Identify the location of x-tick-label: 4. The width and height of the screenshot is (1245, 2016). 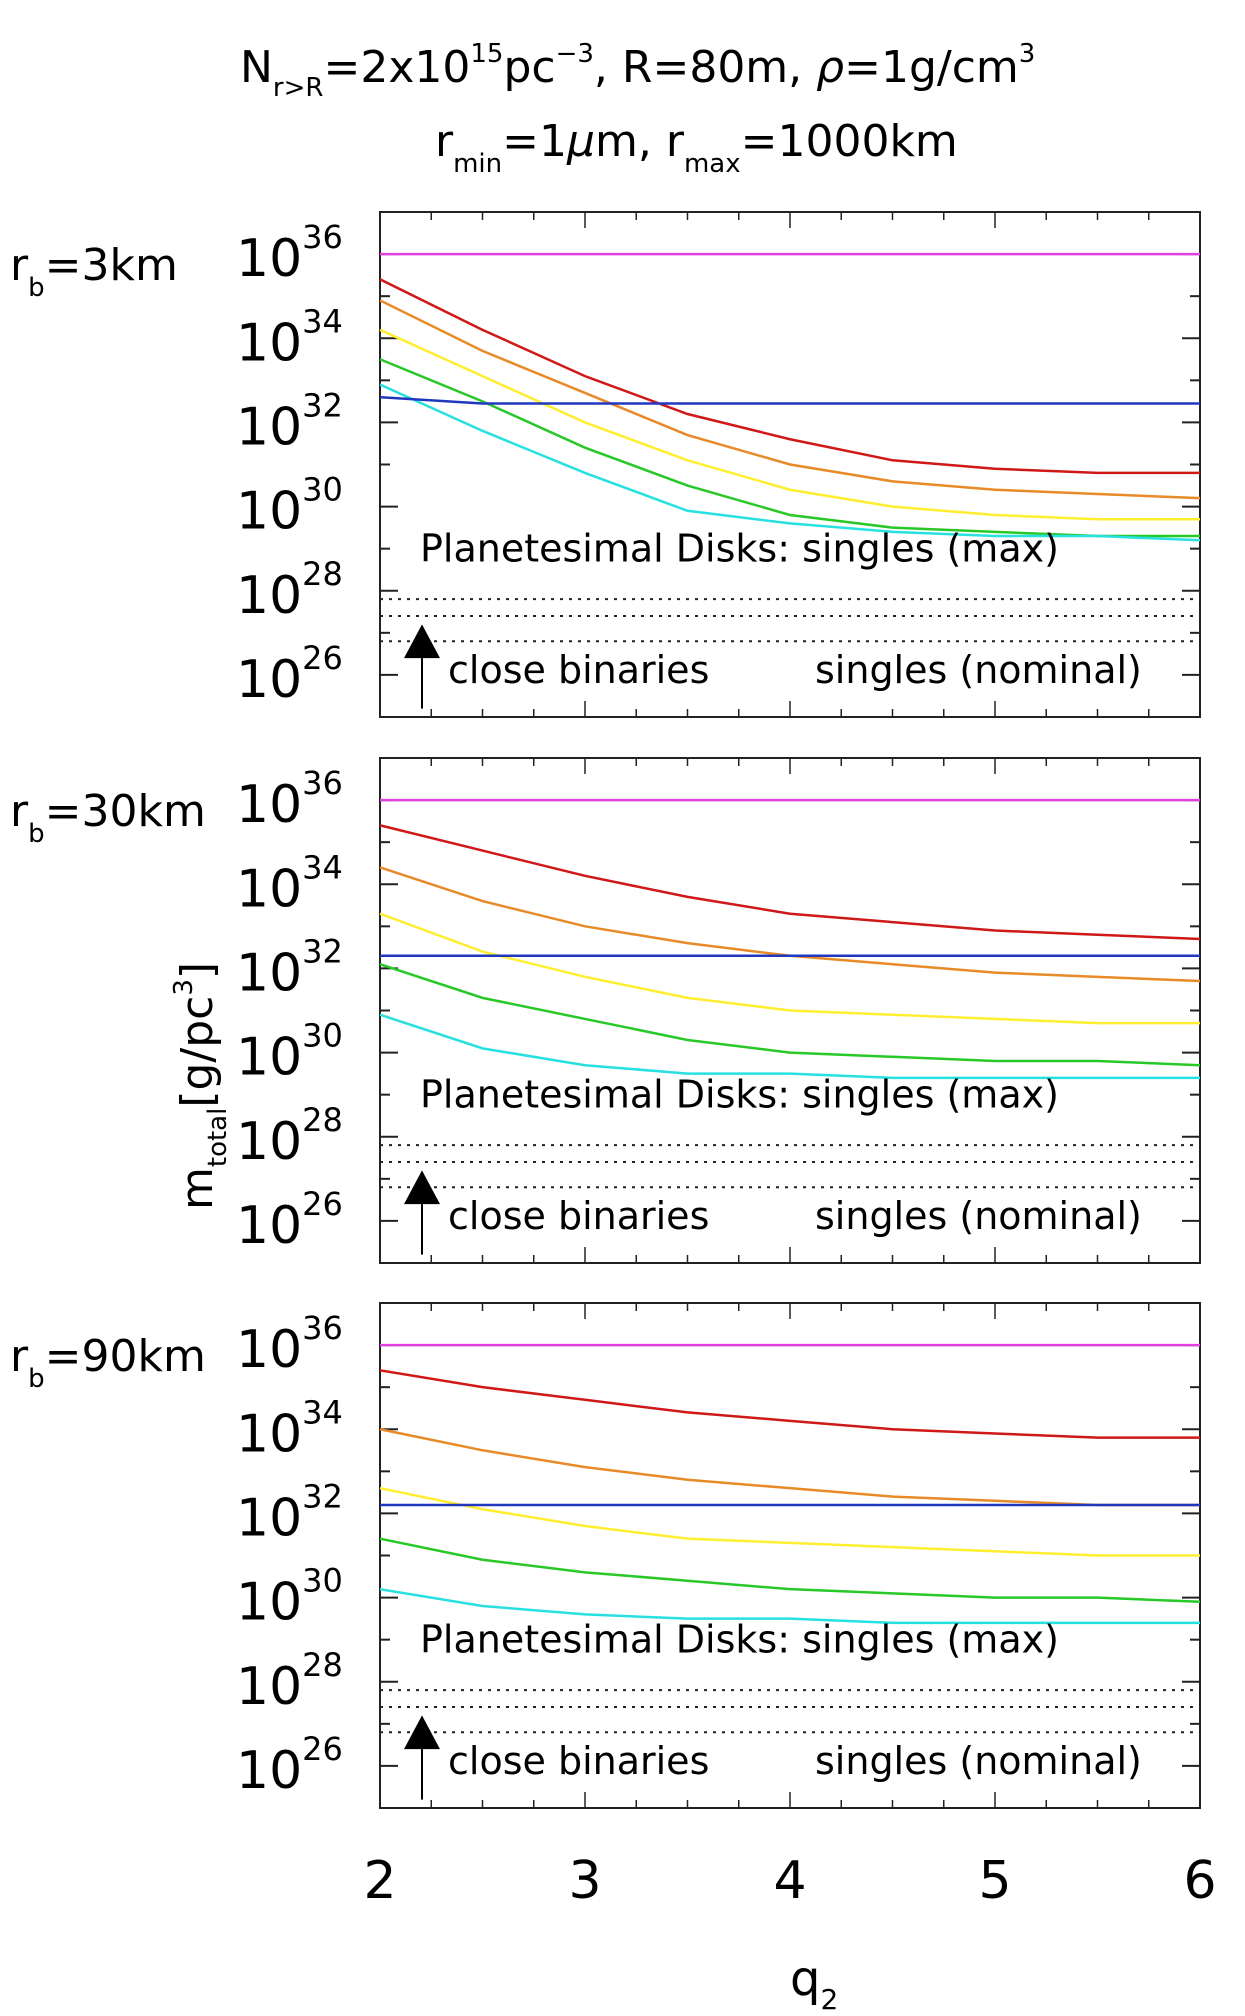
(789, 1881).